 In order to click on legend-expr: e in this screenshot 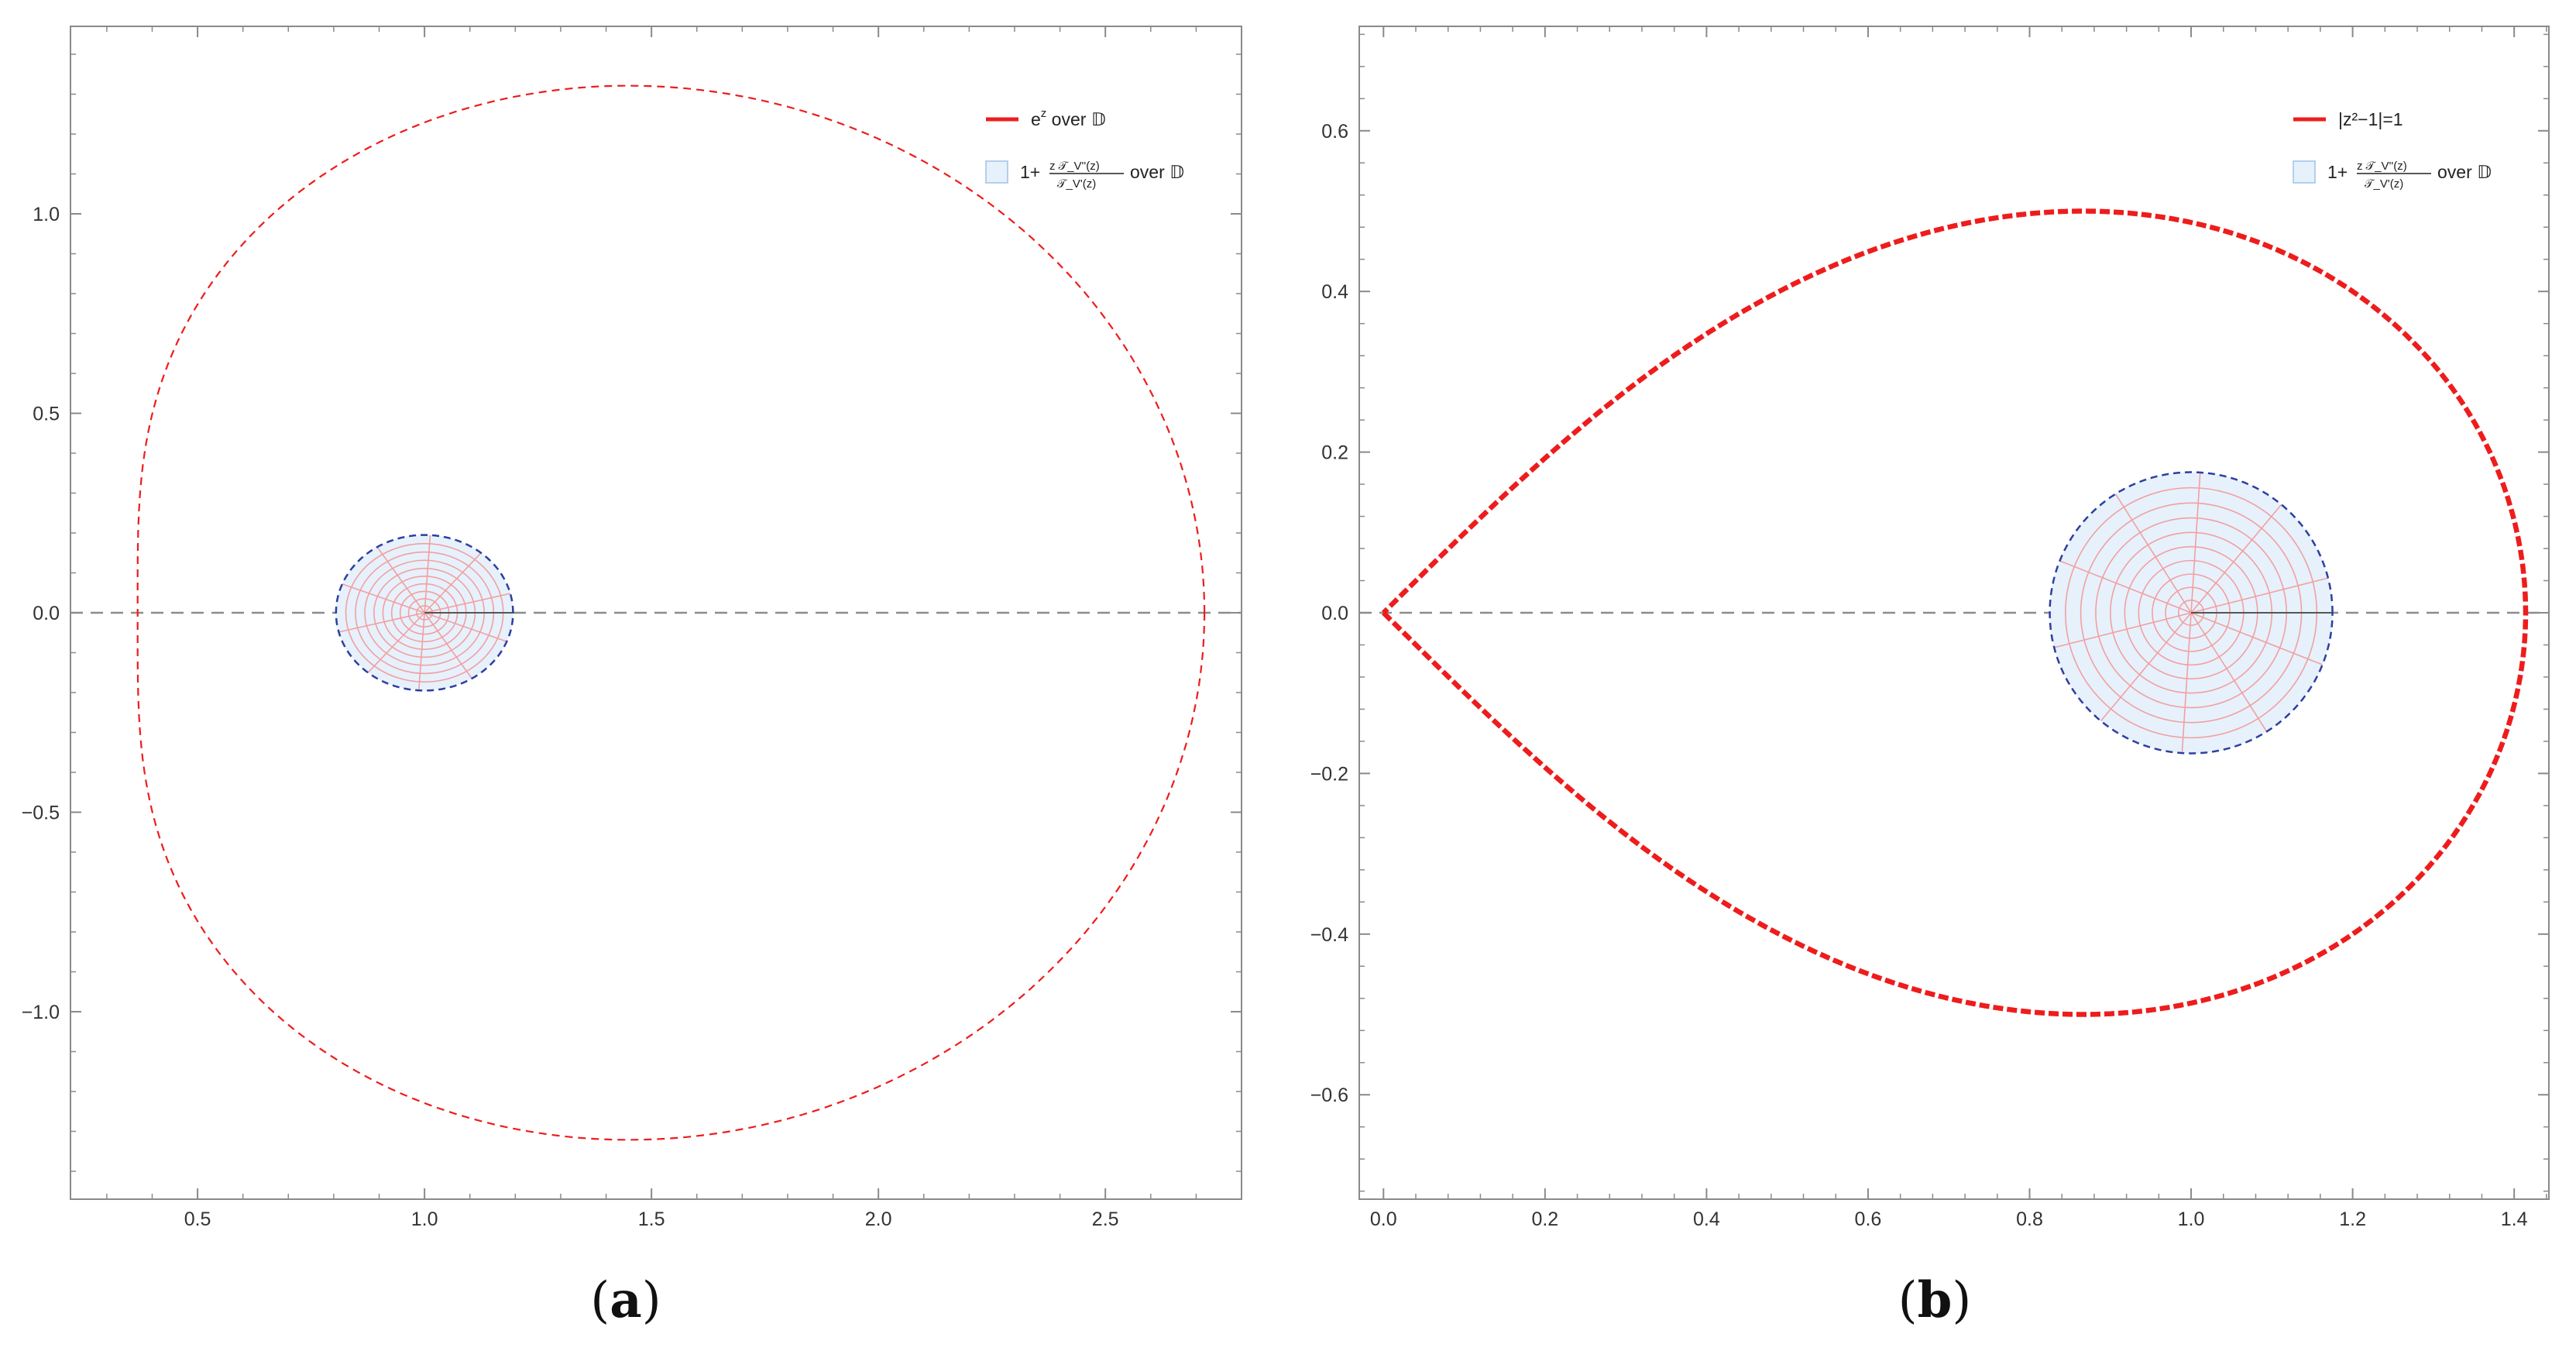, I will do `click(1036, 119)`.